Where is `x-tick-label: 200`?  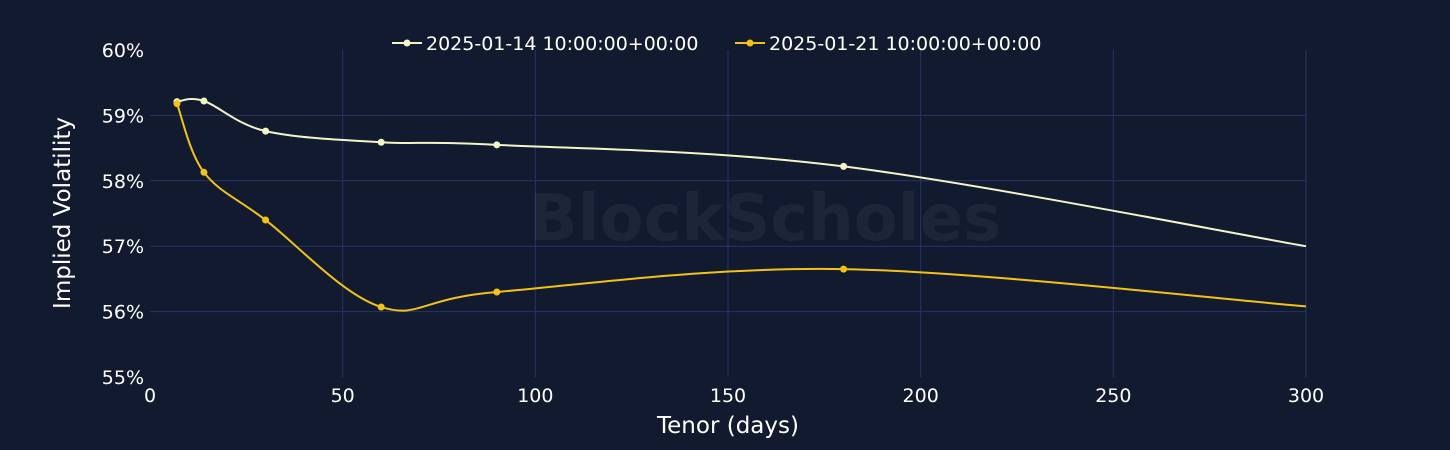 x-tick-label: 200 is located at coordinates (921, 396).